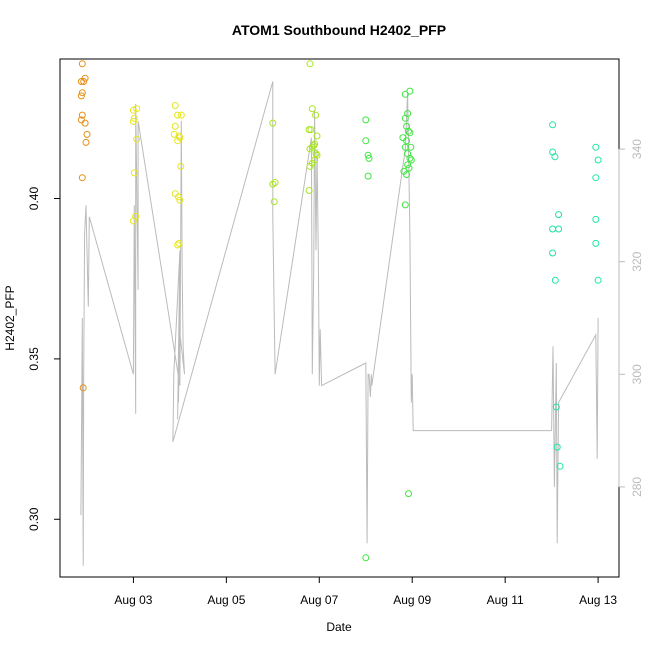  What do you see at coordinates (44, 359) in the screenshot?
I see `y-axis-left: 0.30 0.35 0.40` at bounding box center [44, 359].